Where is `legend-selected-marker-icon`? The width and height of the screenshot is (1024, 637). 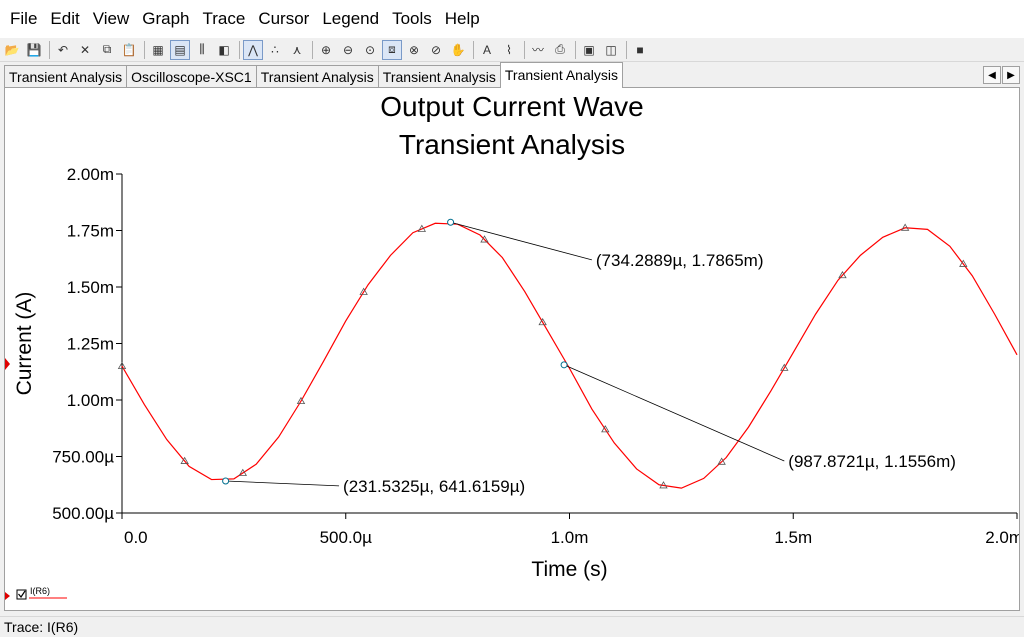
legend-selected-marker-icon is located at coordinates (7, 596).